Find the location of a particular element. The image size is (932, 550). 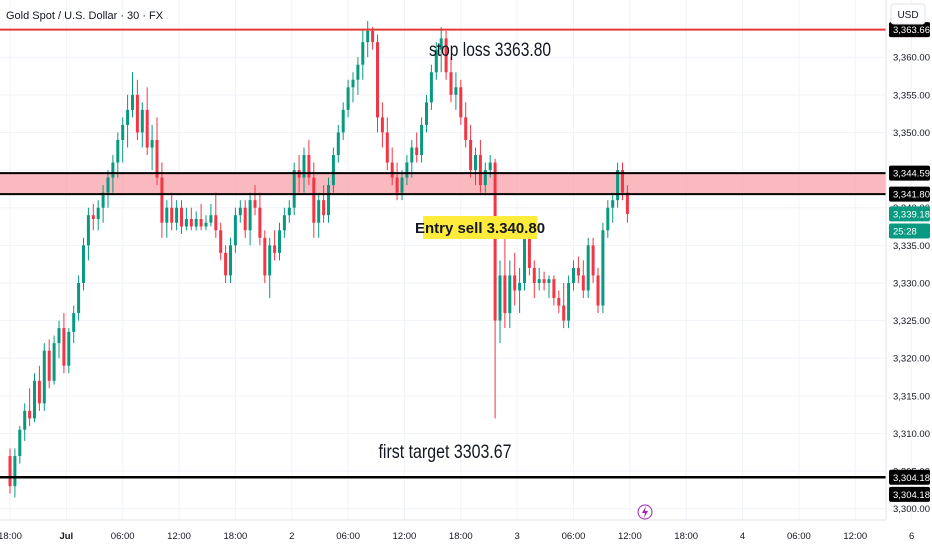

price-tick-label: 3,355.00 is located at coordinates (911, 95).